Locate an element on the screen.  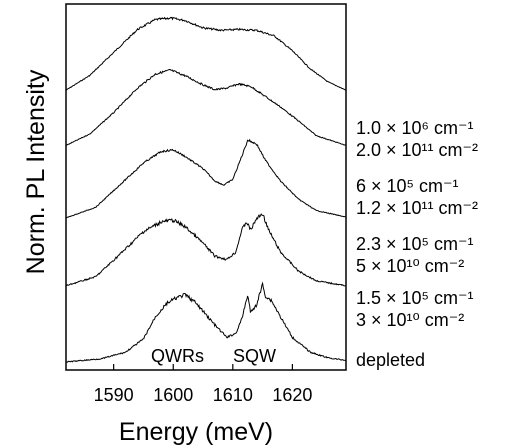
series-label: 1.2 × 10¹¹ cm⁻² is located at coordinates (417, 208).